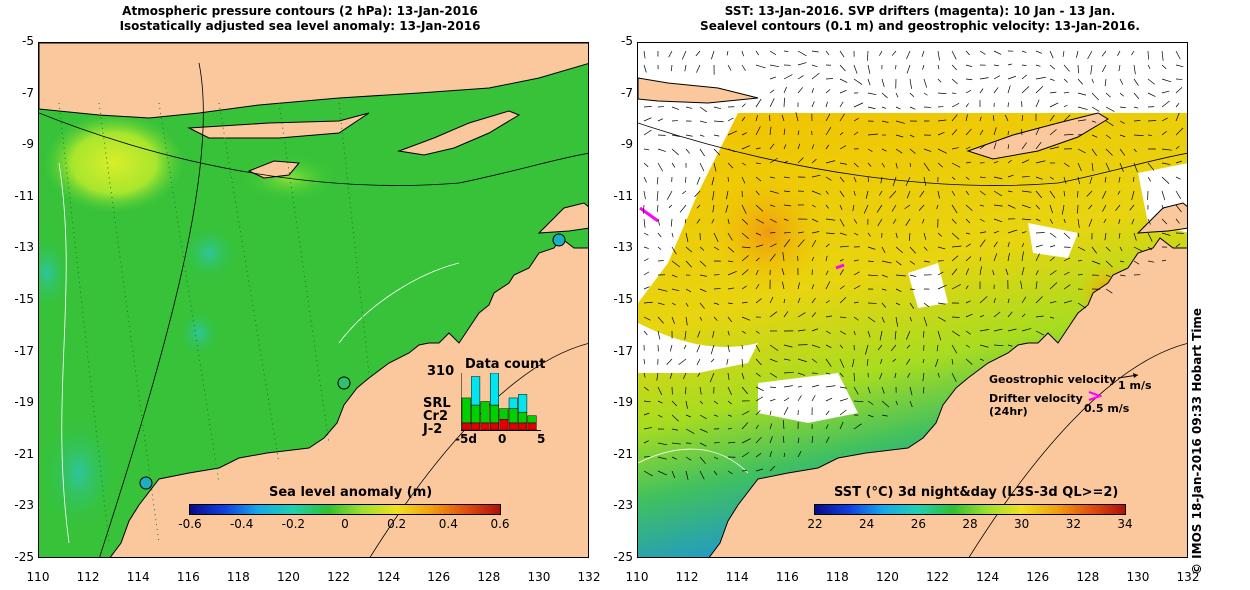  Describe the element at coordinates (489, 577) in the screenshot. I see `left-lon-tick: 128` at that location.